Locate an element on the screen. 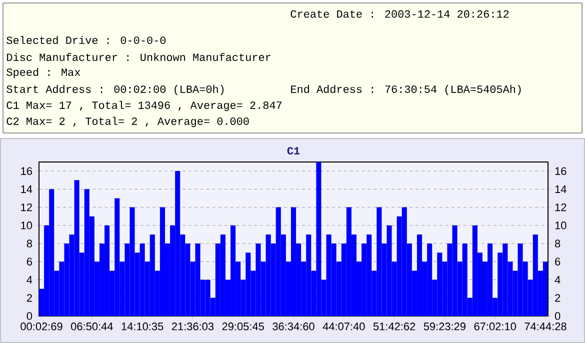 The image size is (585, 343). x-tick-label: 44:07:40 is located at coordinates (343, 326).